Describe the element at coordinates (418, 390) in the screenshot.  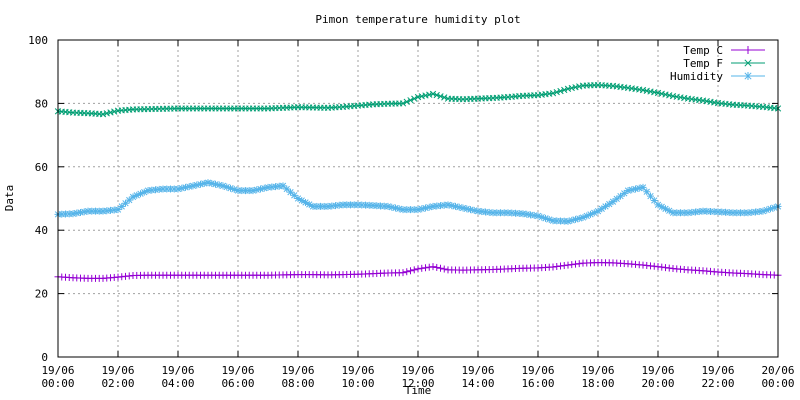
I see `x-axis-label: Time` at that location.